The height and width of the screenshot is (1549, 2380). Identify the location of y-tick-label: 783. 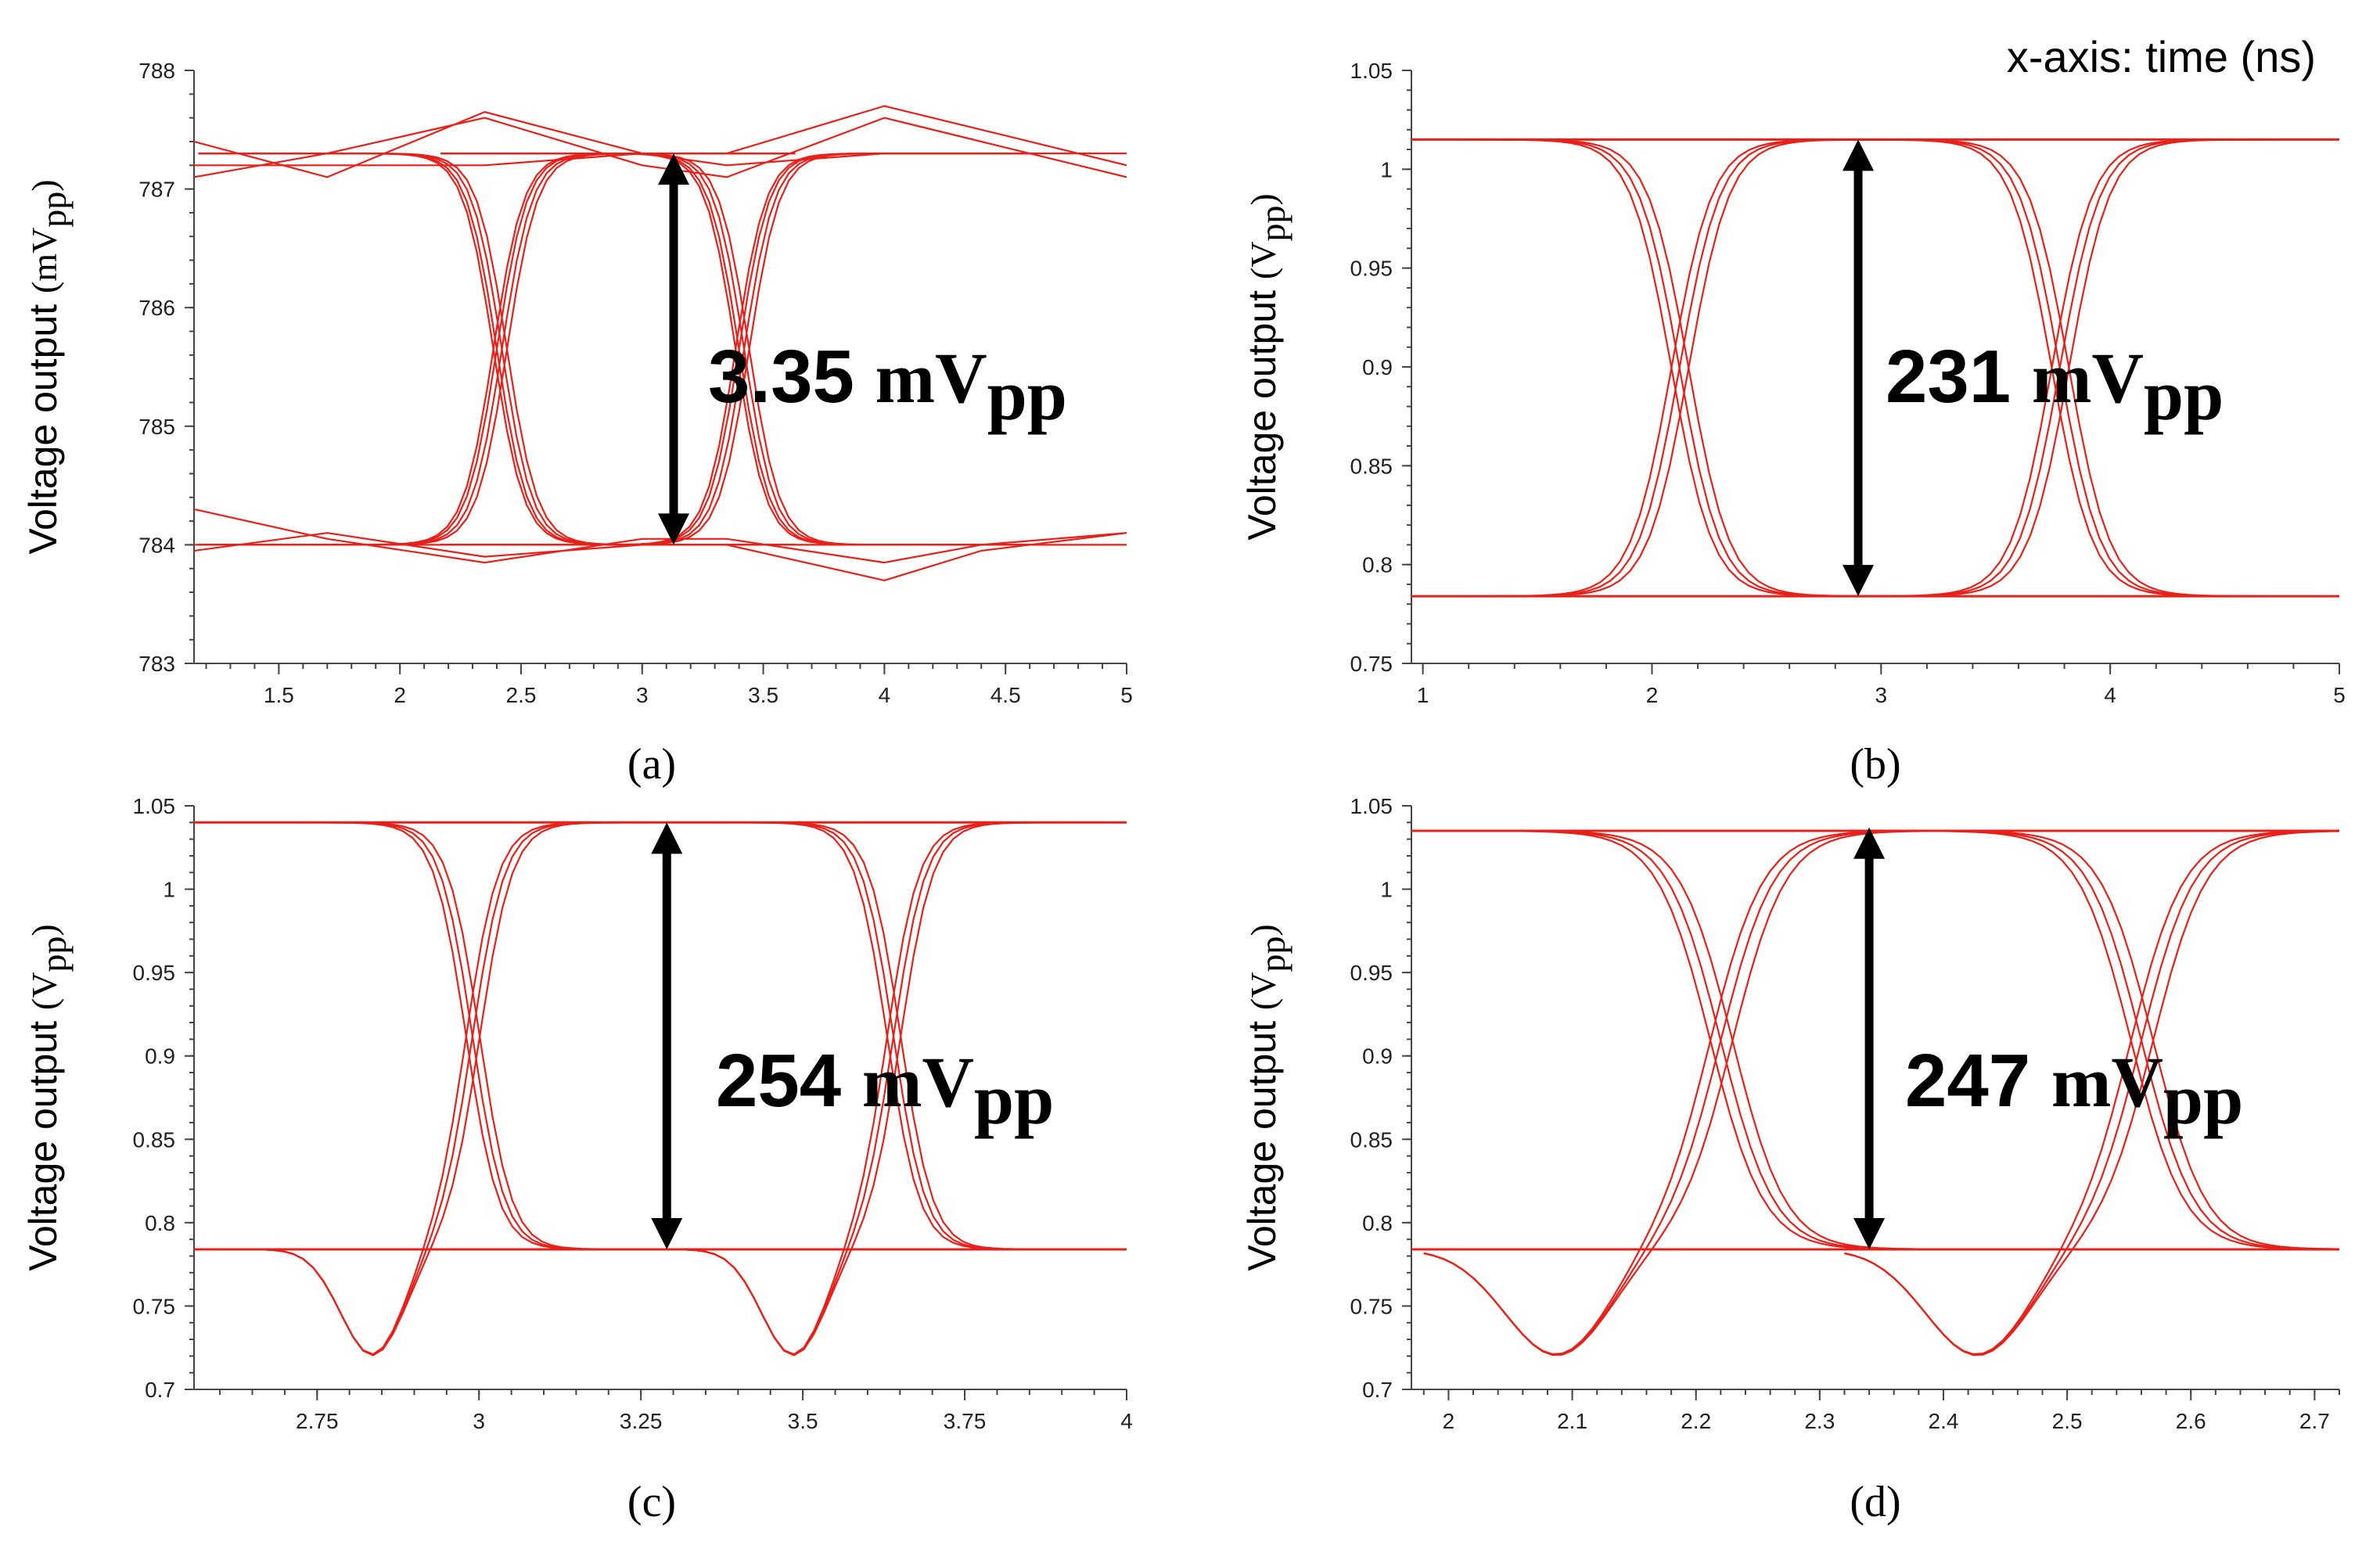
(156, 664).